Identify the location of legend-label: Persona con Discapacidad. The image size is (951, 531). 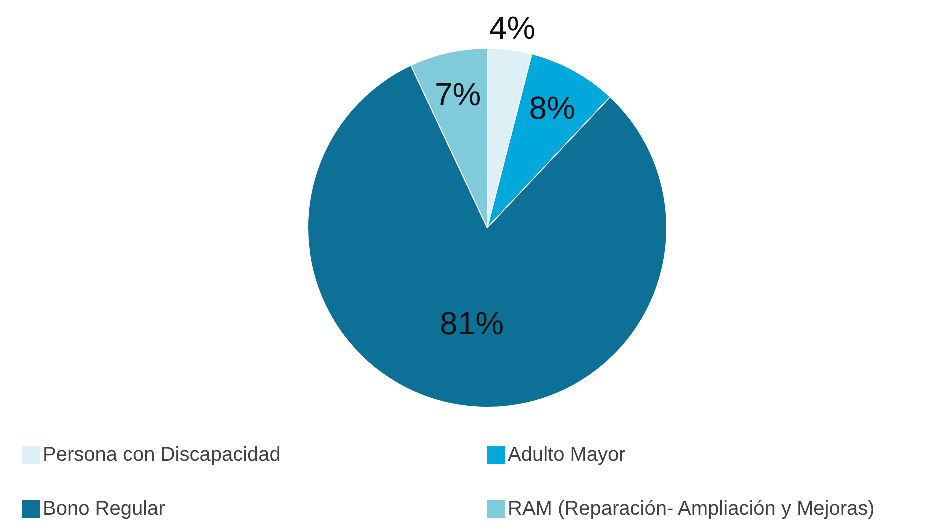
(162, 455).